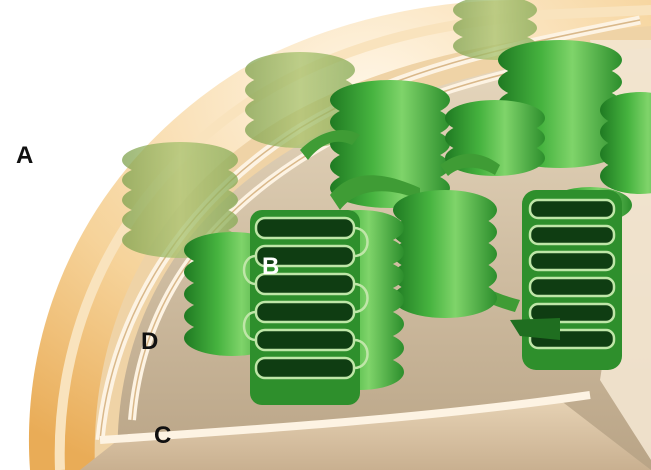 The width and height of the screenshot is (651, 470). I want to click on granum-cut-right, so click(571, 278).